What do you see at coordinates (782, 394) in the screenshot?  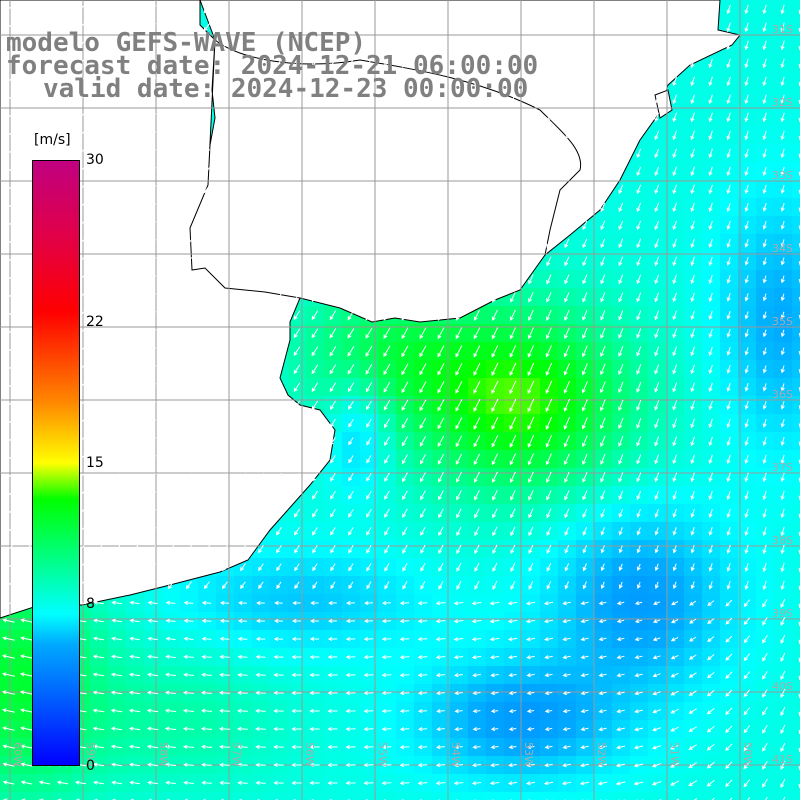 I see `lat-label-36S: 36S` at bounding box center [782, 394].